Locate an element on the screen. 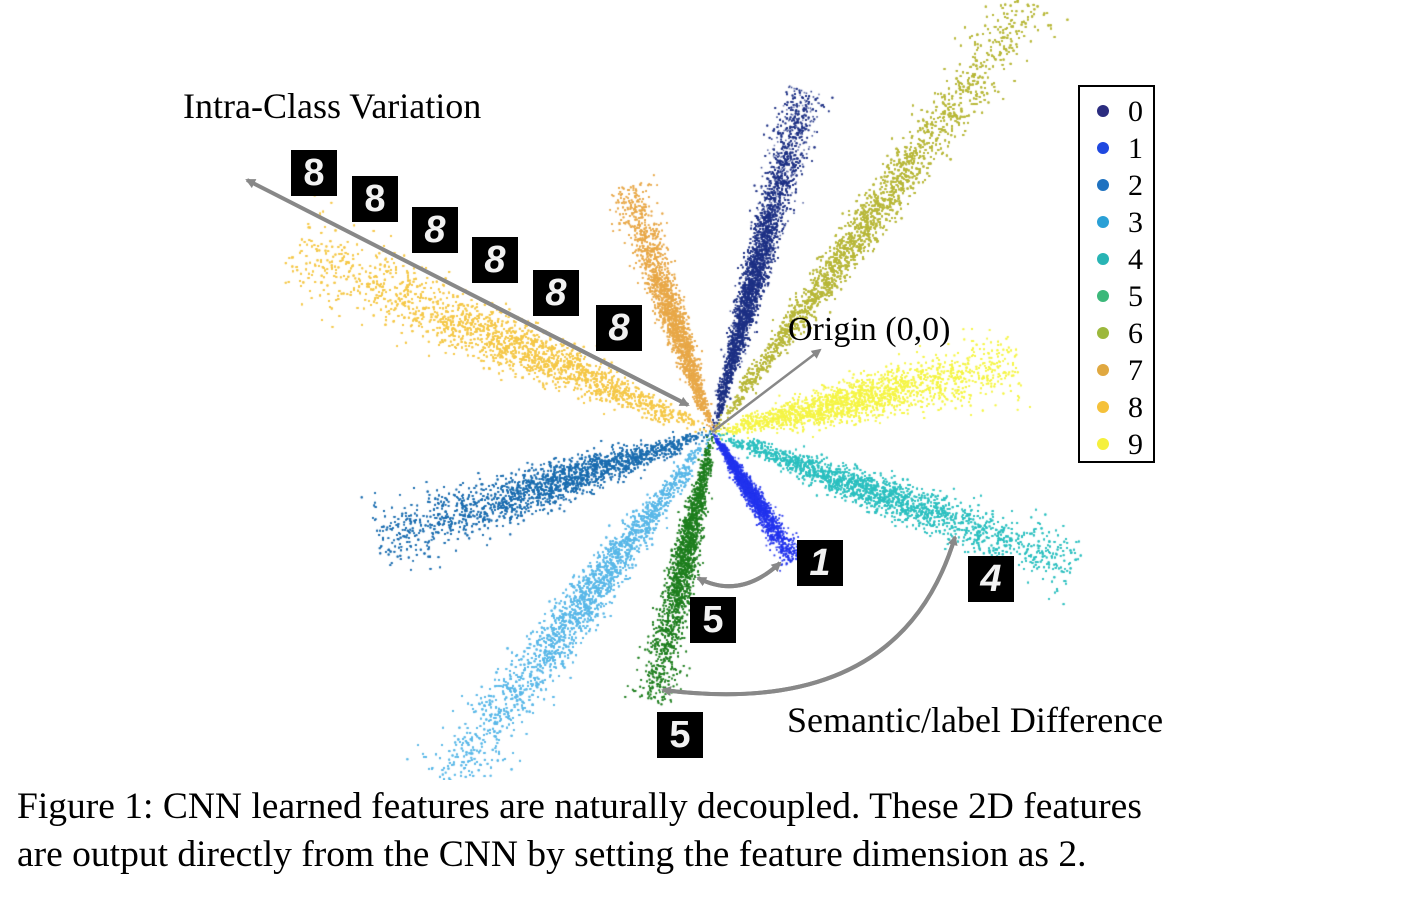 This screenshot has width=1418, height=902. legend-label: 2 is located at coordinates (1135, 185).